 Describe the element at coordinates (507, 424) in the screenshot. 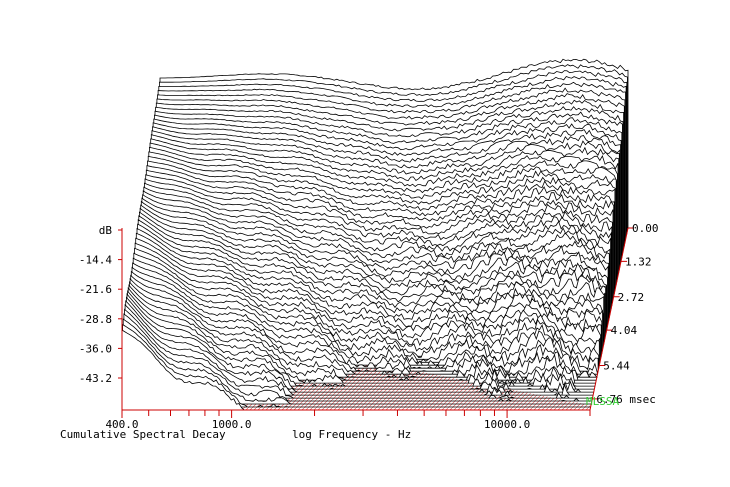

I see `x-tick-label: 10000.0` at that location.